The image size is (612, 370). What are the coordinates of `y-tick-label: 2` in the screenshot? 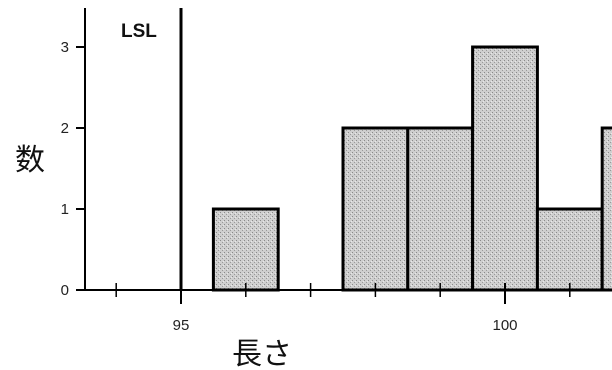 It's located at (65, 128).